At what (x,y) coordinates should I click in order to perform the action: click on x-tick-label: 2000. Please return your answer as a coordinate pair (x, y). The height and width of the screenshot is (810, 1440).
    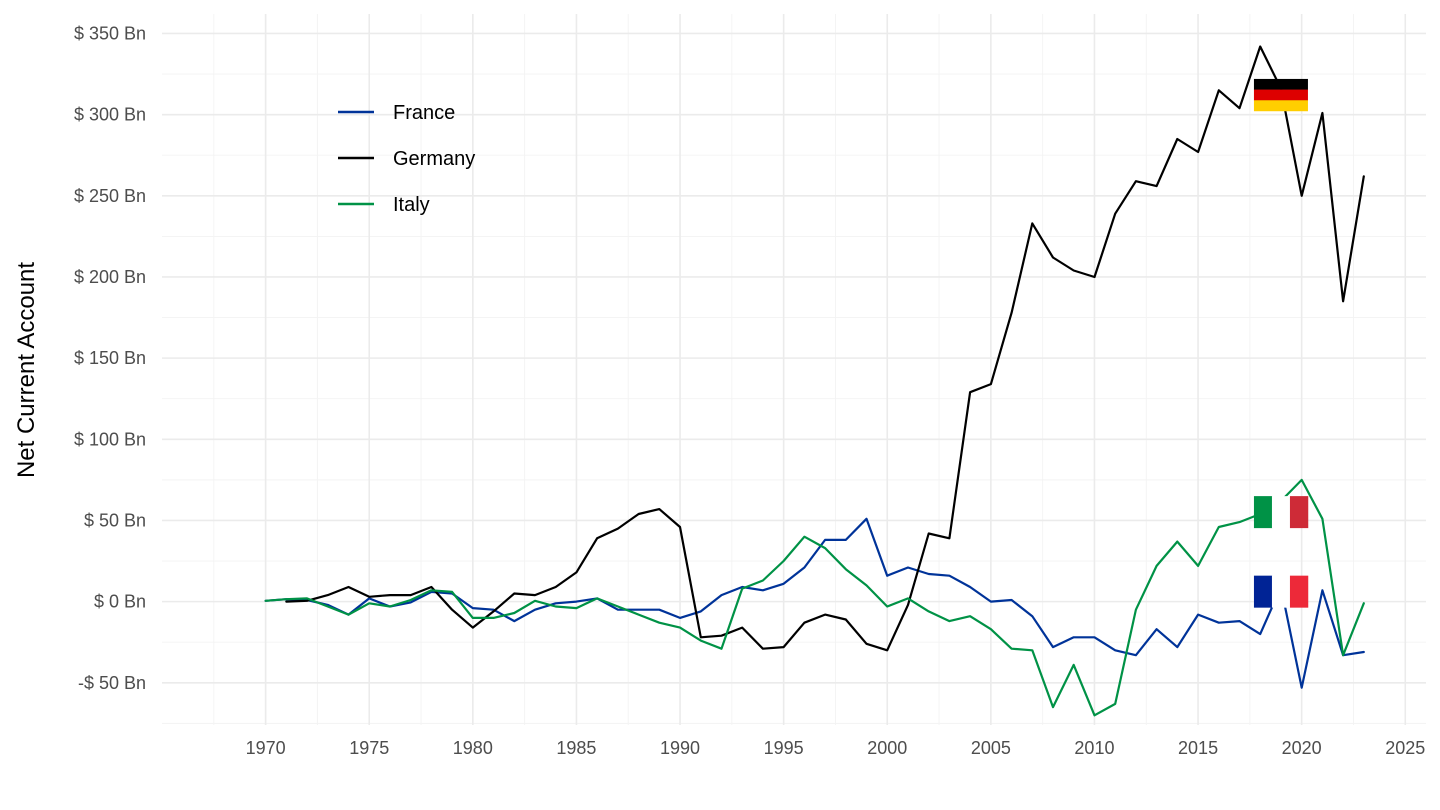
    Looking at the image, I should click on (887, 748).